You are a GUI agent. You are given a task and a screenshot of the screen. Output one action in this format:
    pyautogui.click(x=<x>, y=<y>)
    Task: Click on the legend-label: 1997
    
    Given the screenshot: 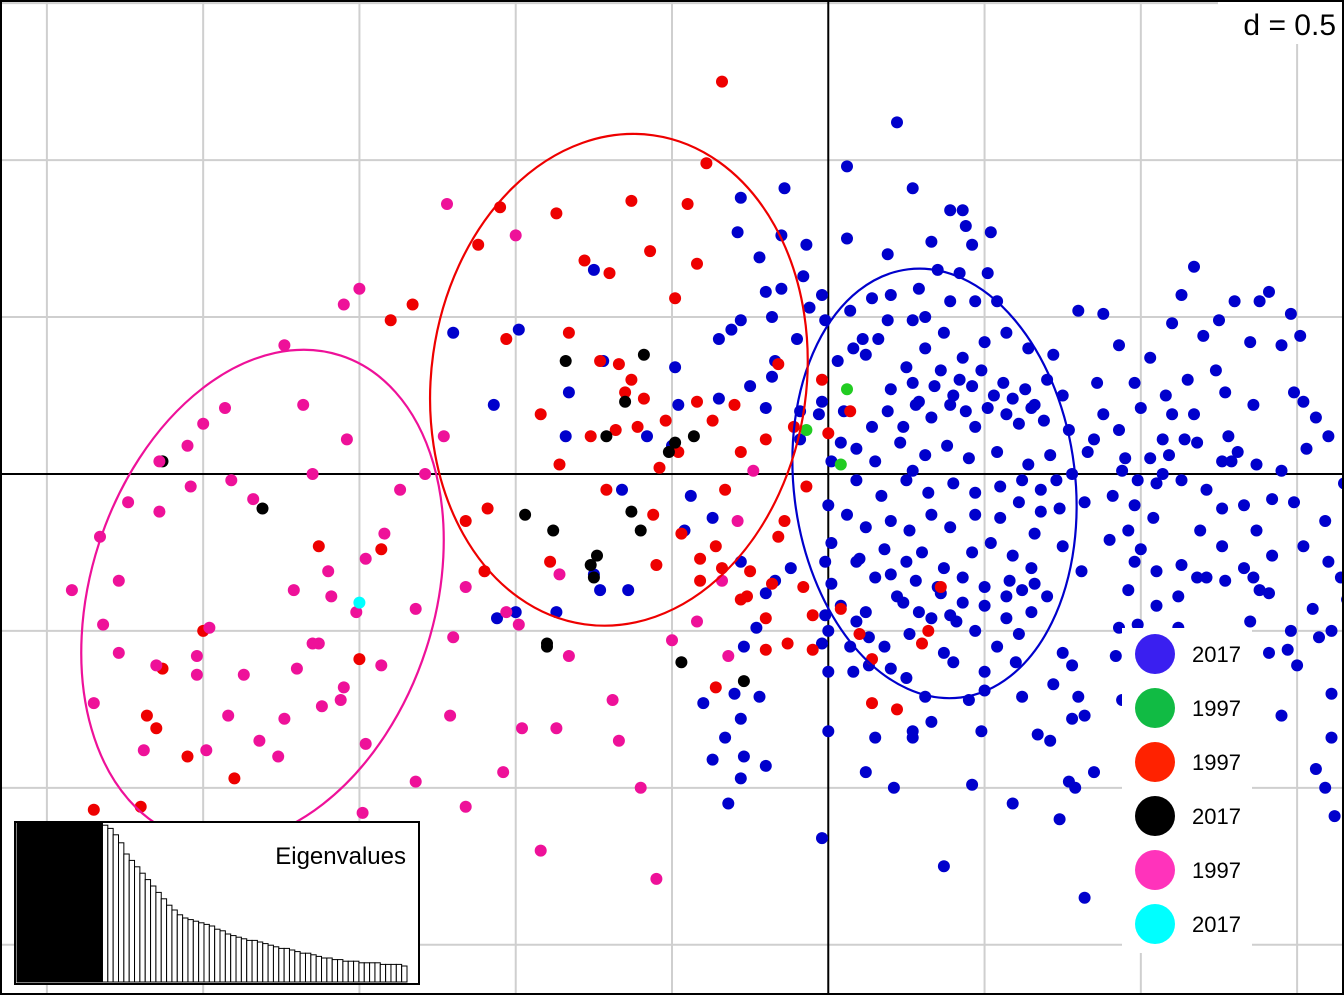 What is the action you would take?
    pyautogui.click(x=1216, y=708)
    